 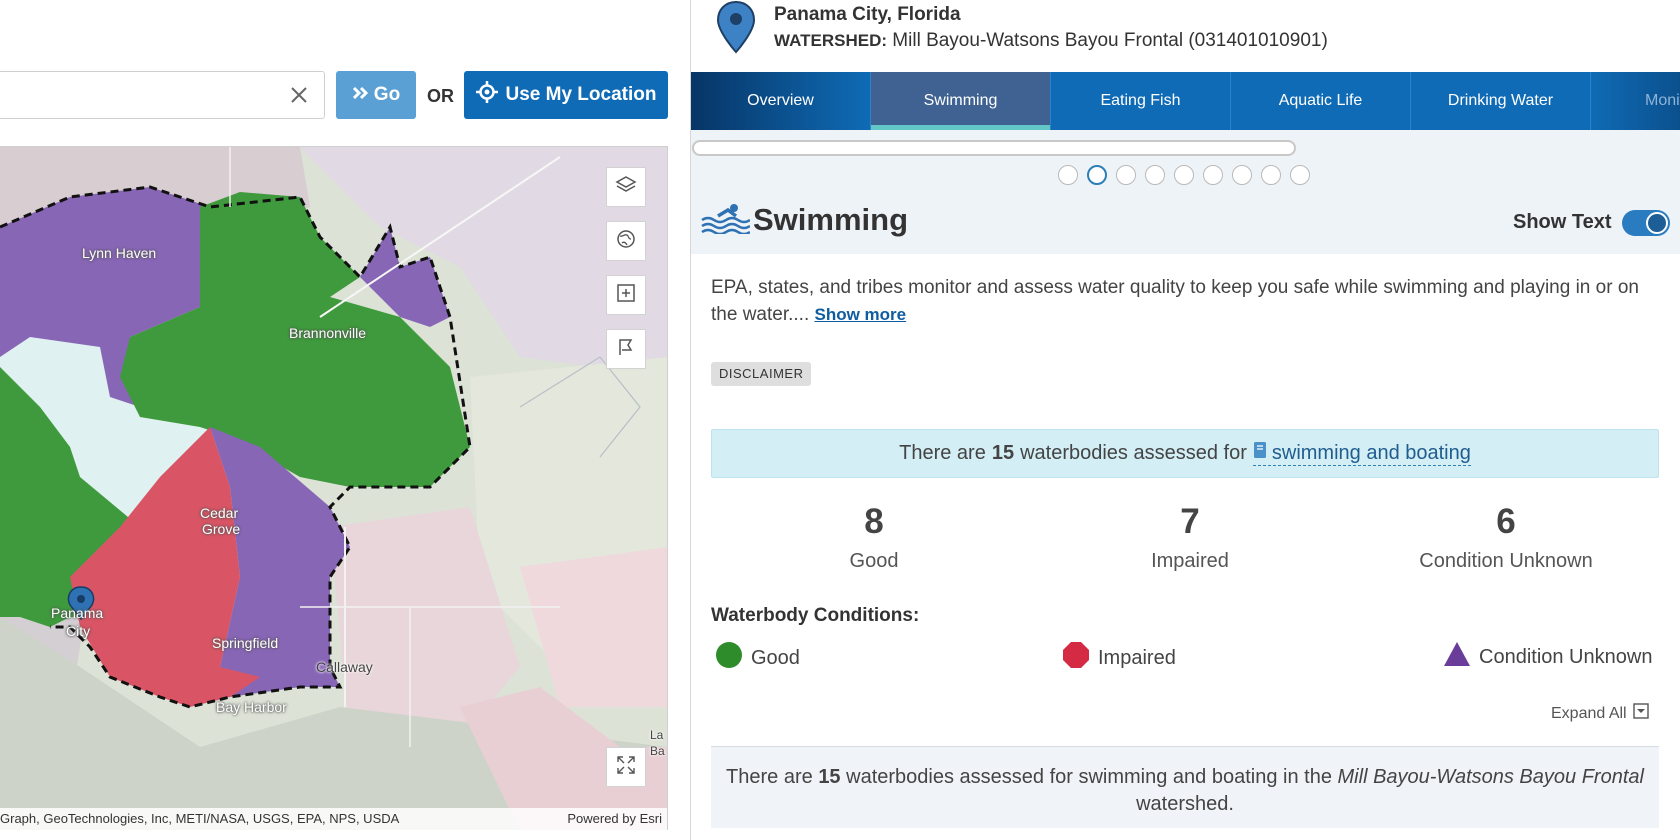 What do you see at coordinates (1566, 656) in the screenshot?
I see `legend-unknown-label: Condition Unknown` at bounding box center [1566, 656].